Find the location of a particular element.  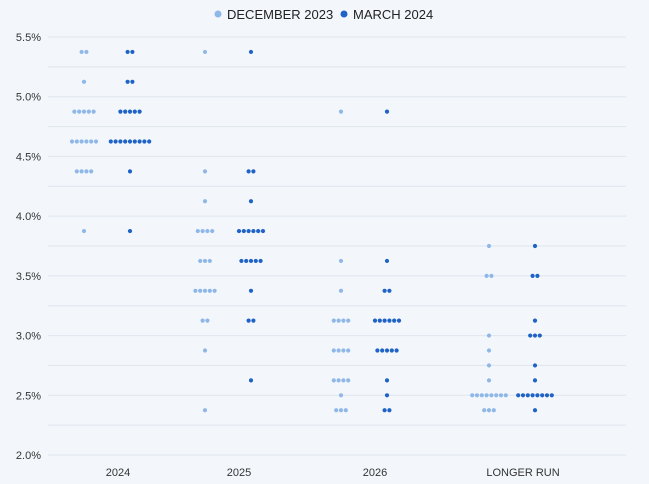

x-tick-label: 2026 is located at coordinates (375, 473).